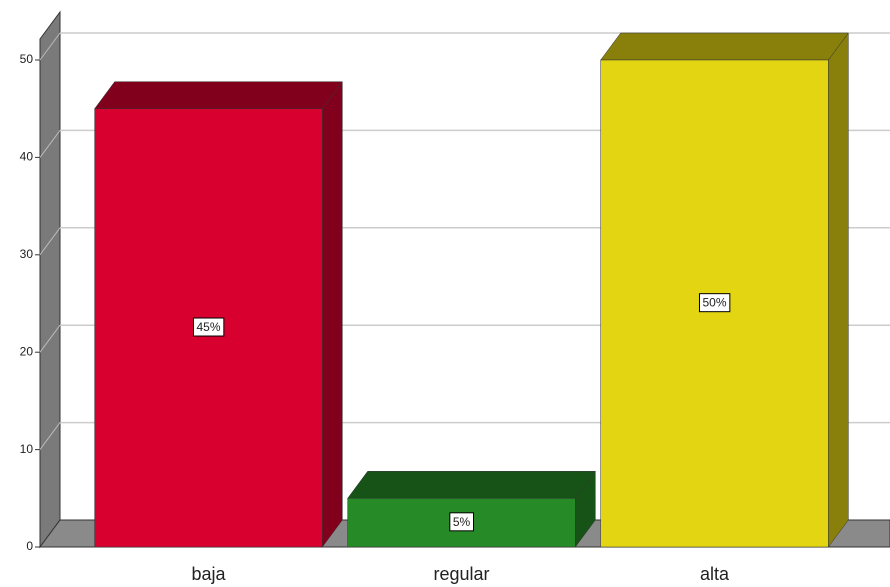 This screenshot has height=587, width=890. I want to click on value-label: 5%, so click(462, 522).